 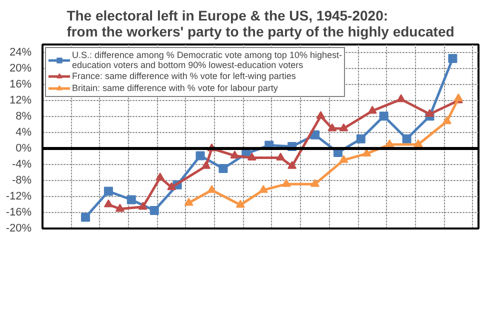 I want to click on y-tick-label: 12%, so click(x=20, y=100).